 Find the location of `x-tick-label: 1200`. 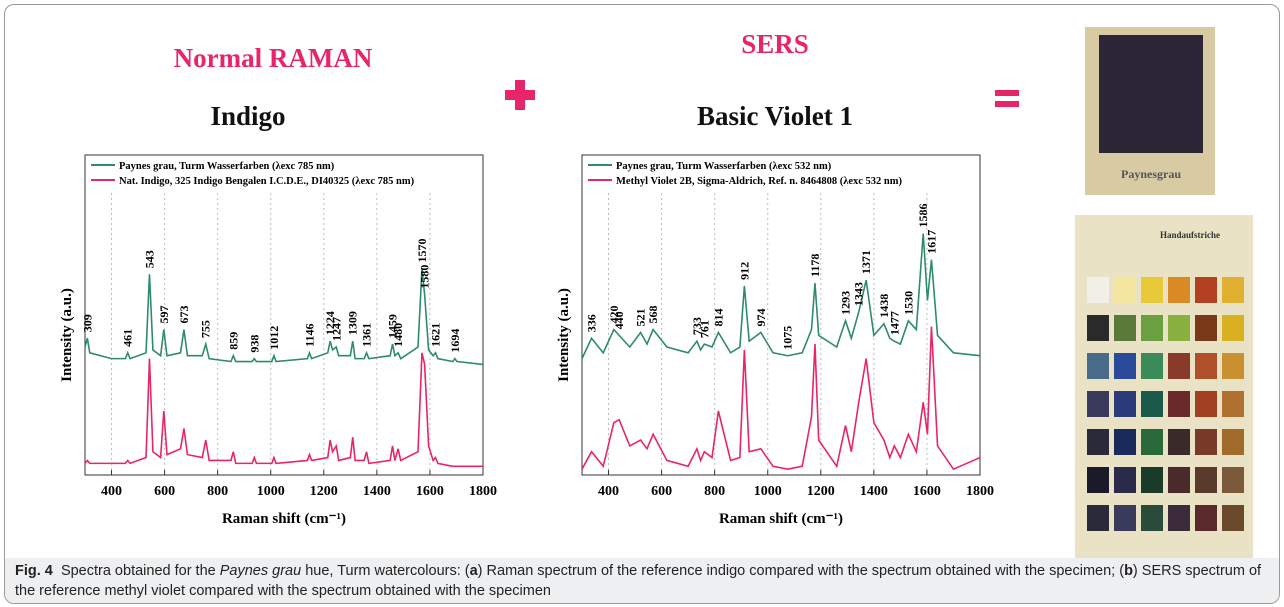

x-tick-label: 1200 is located at coordinates (821, 491).